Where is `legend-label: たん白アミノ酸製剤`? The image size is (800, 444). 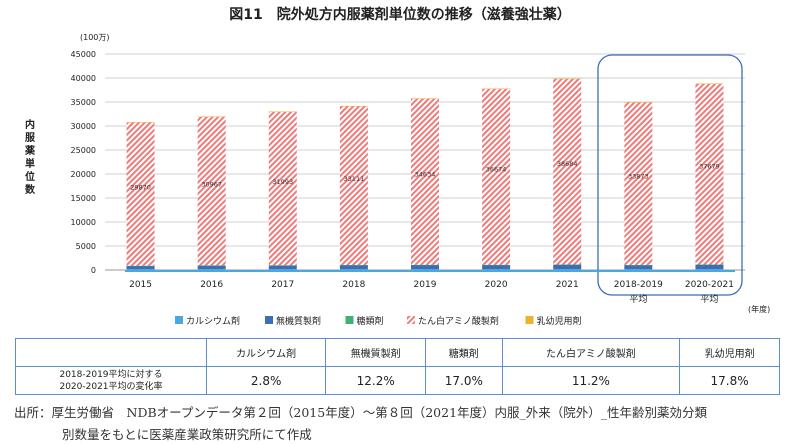 legend-label: たん白アミノ酸製剤 is located at coordinates (458, 321).